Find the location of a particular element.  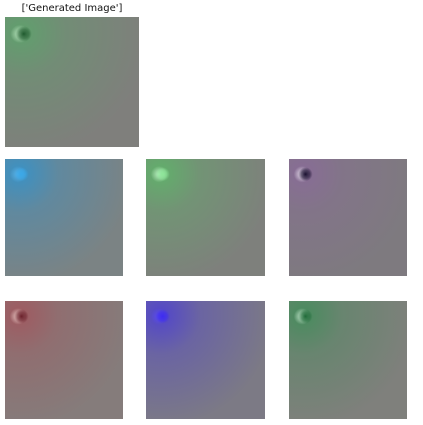

figure-title: ['Generated Image'] is located at coordinates (72, 8).